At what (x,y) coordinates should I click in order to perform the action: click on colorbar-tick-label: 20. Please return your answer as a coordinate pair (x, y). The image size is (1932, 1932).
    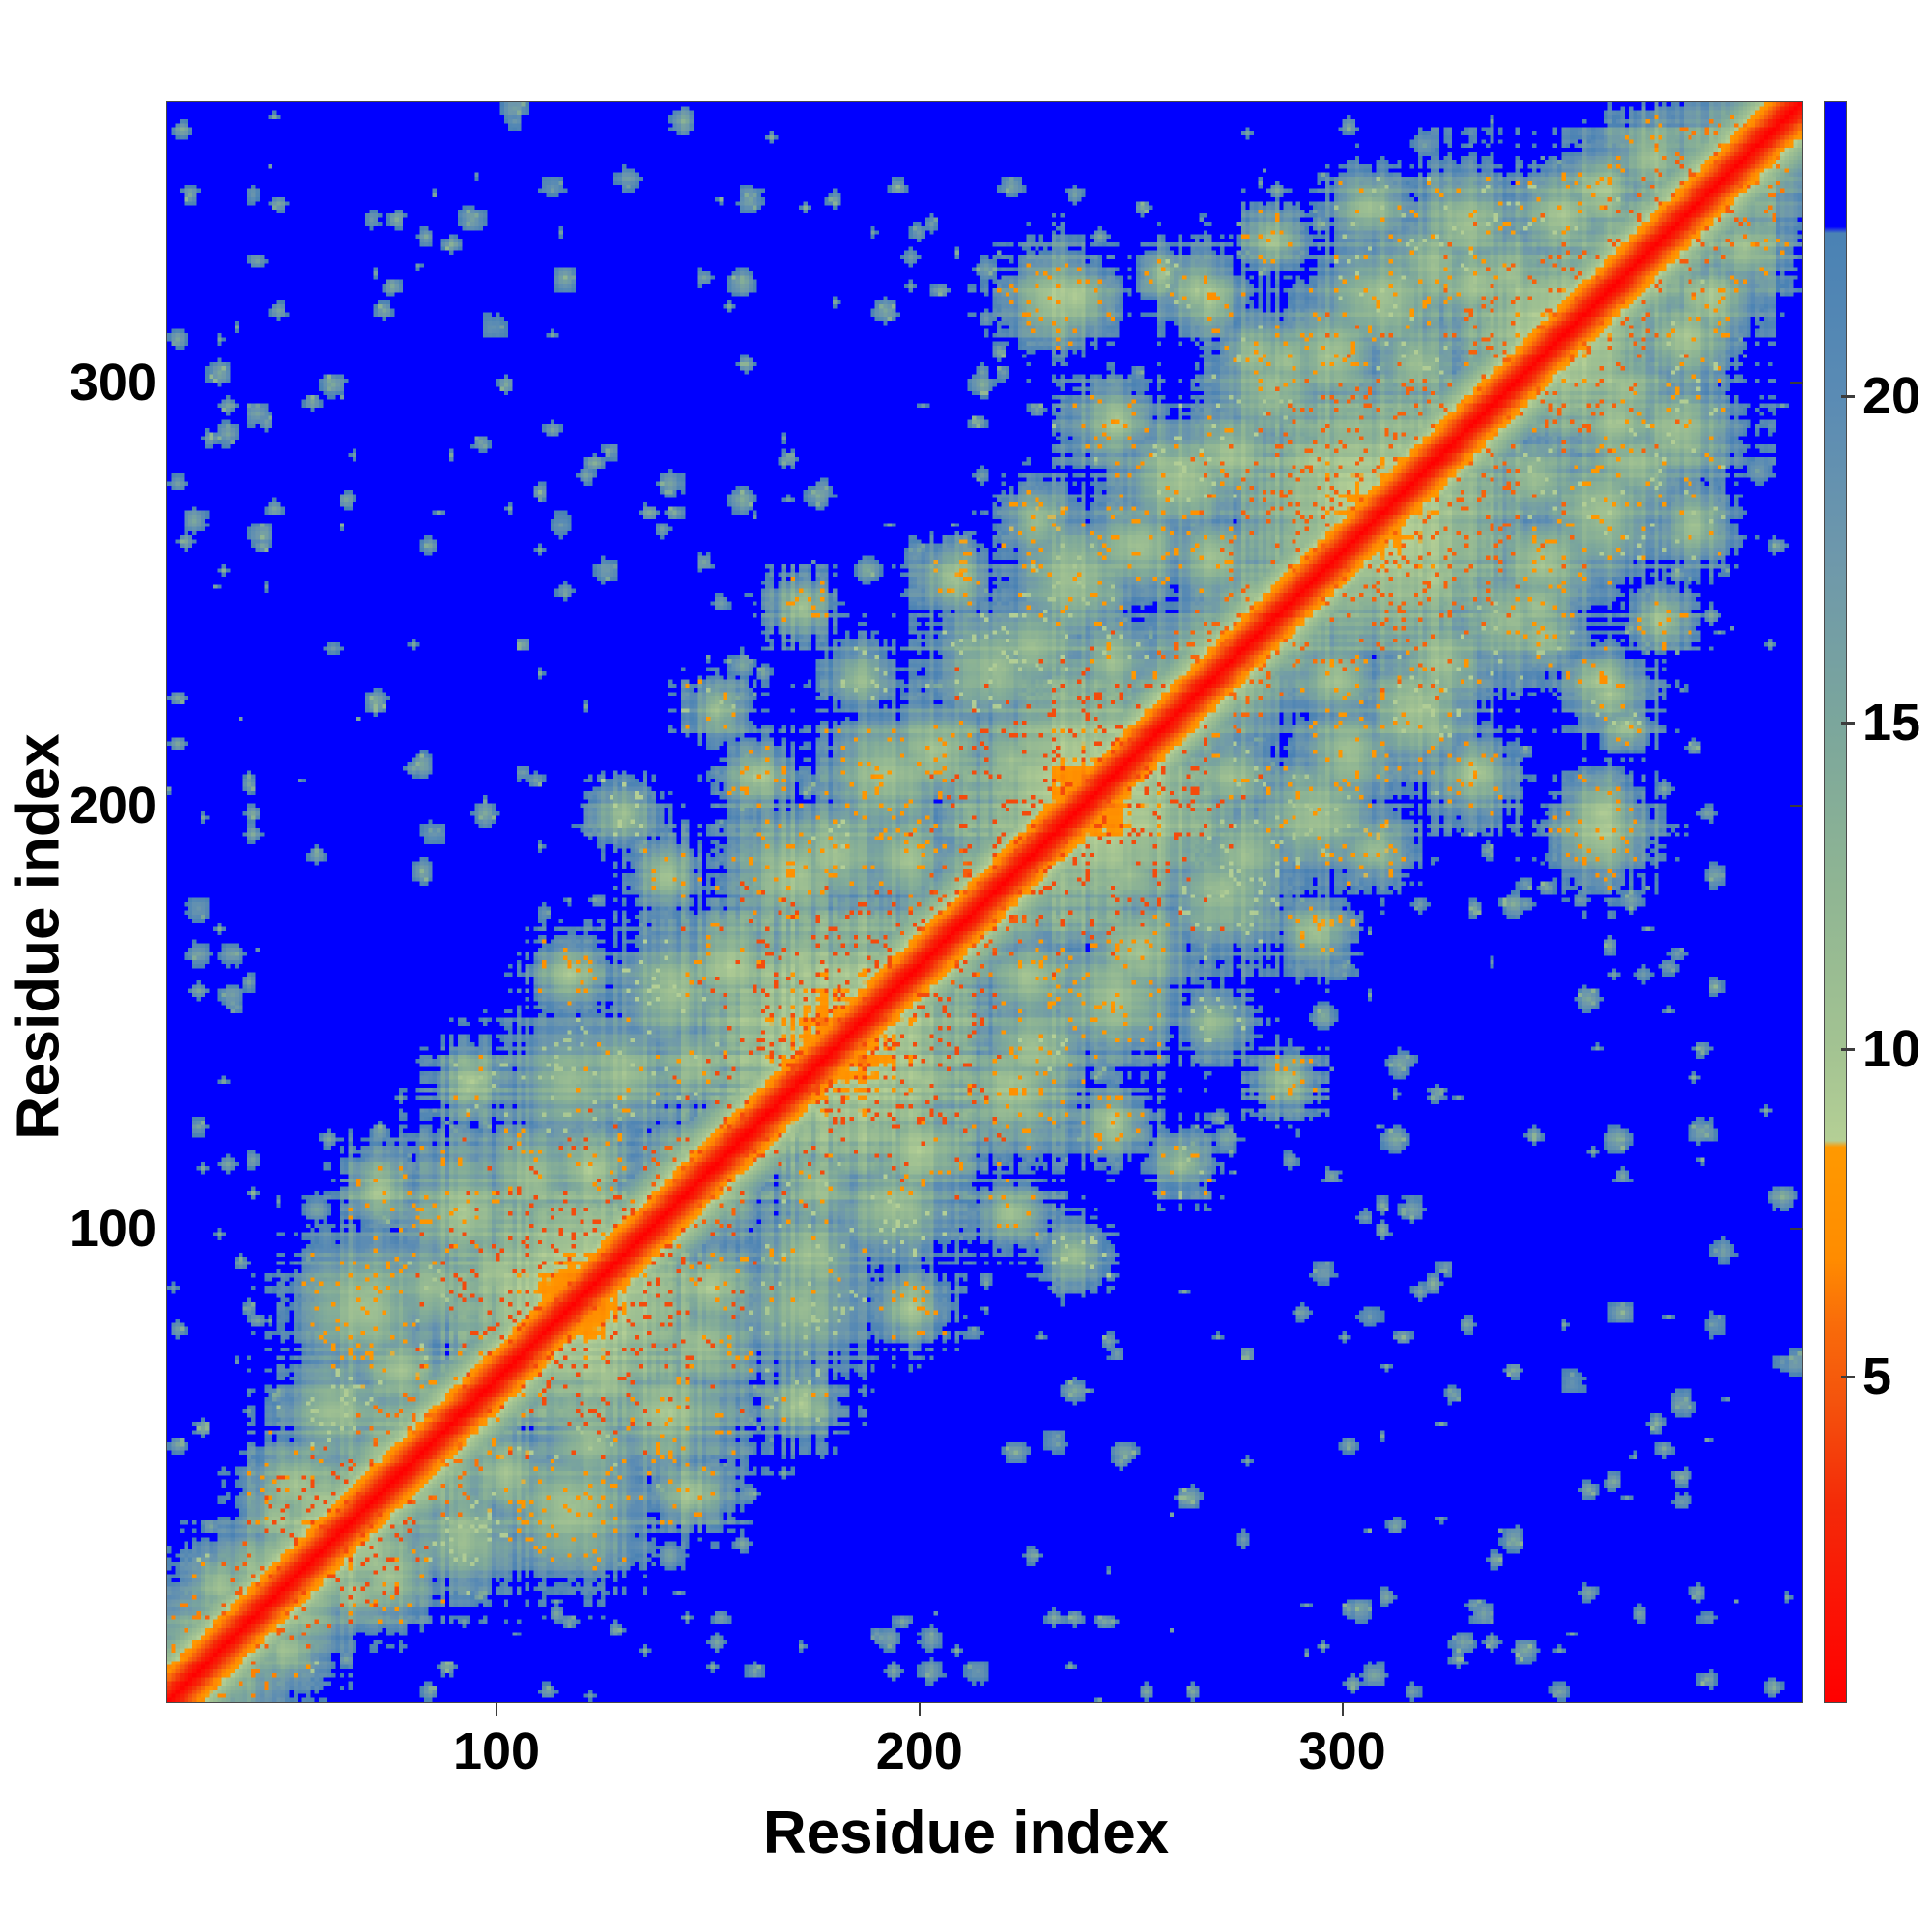
    Looking at the image, I should click on (1891, 395).